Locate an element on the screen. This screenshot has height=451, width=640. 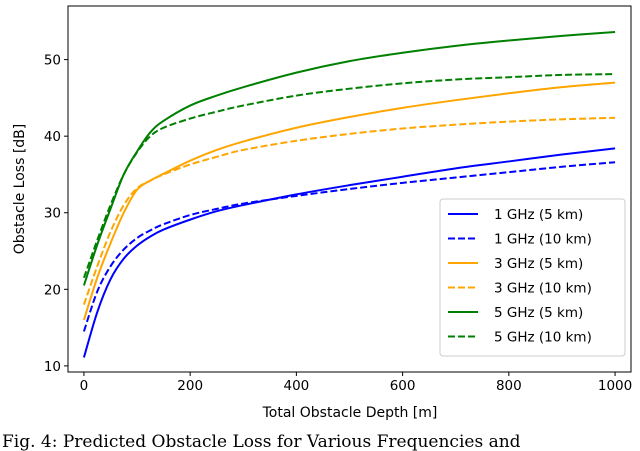
y-axis-label: Obstacle Loss [dB] is located at coordinates (20, 189).